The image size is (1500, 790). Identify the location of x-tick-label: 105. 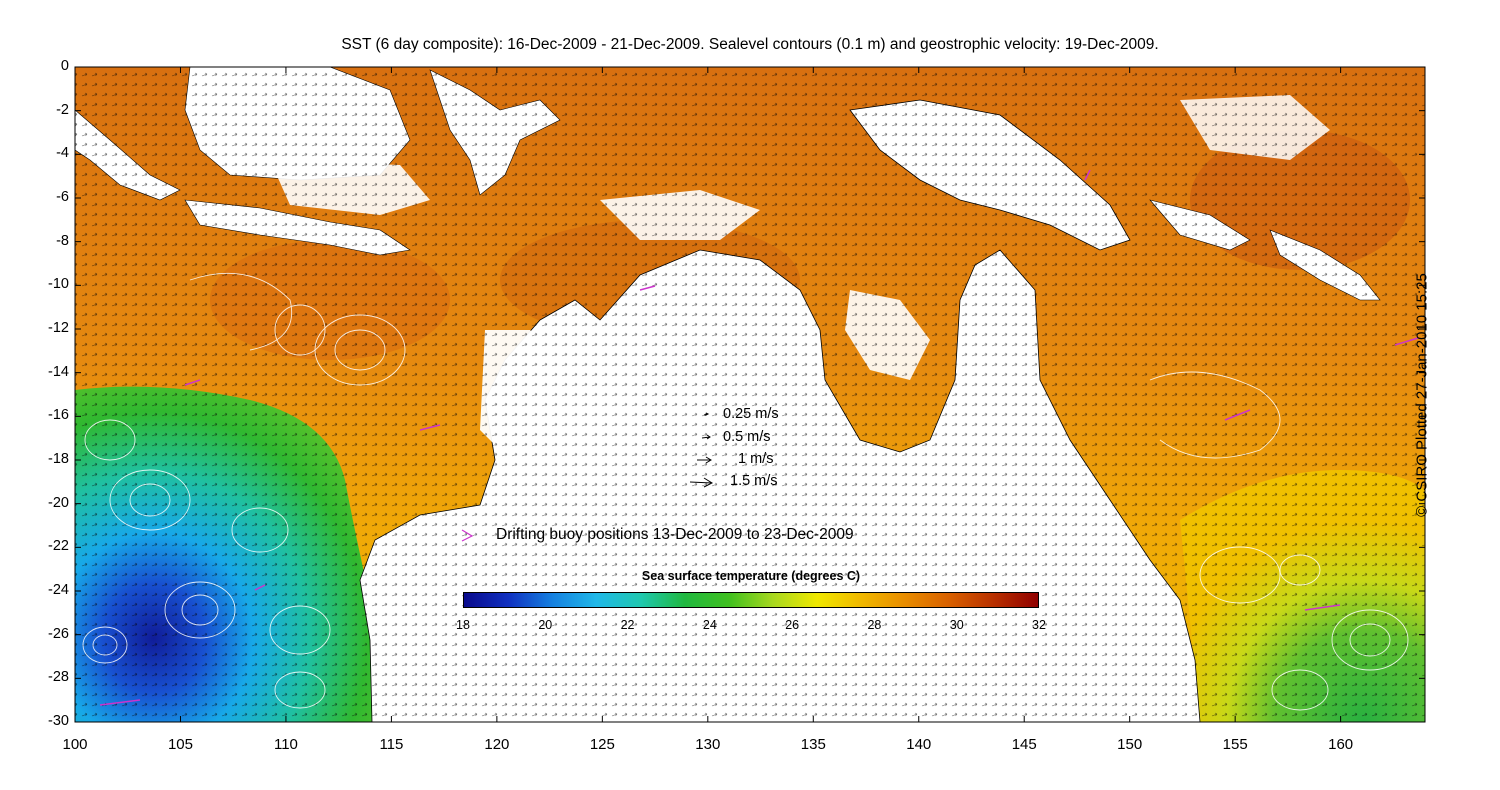
(180, 744).